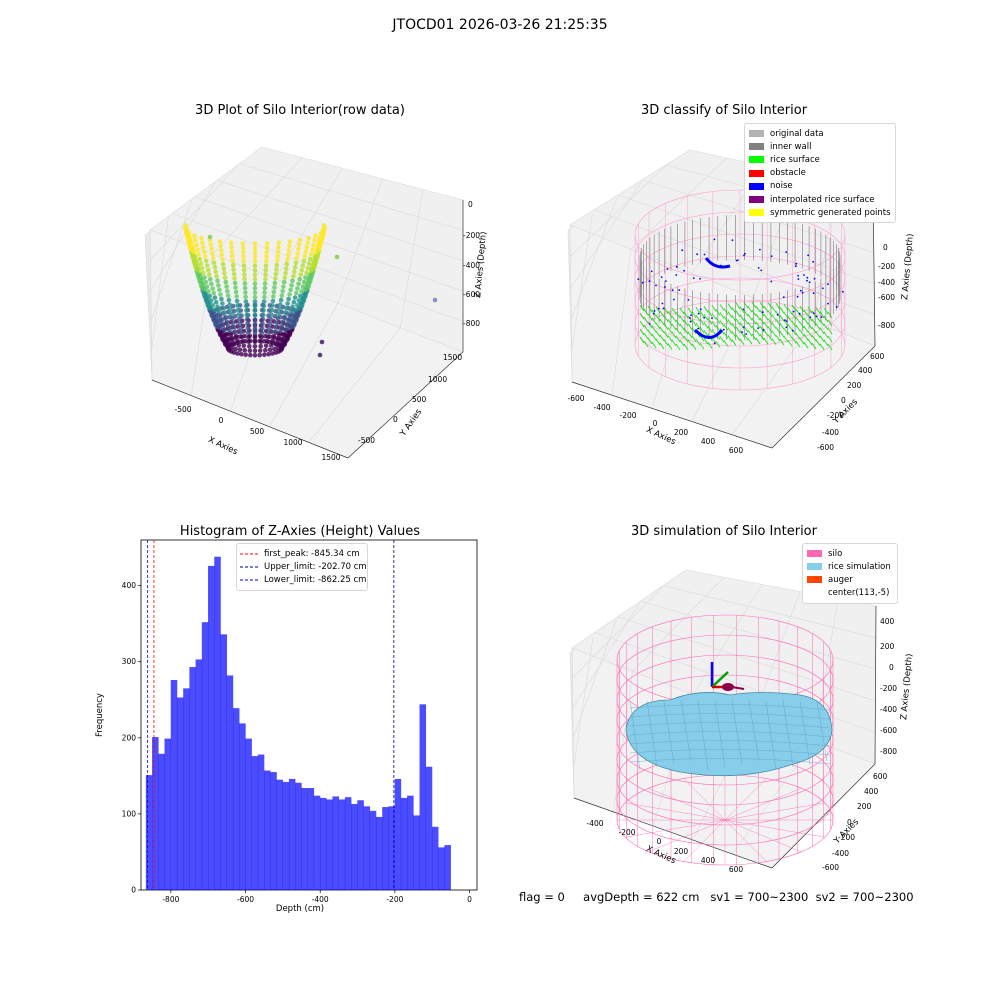  I want to click on x-axis-line, so click(672, 415).